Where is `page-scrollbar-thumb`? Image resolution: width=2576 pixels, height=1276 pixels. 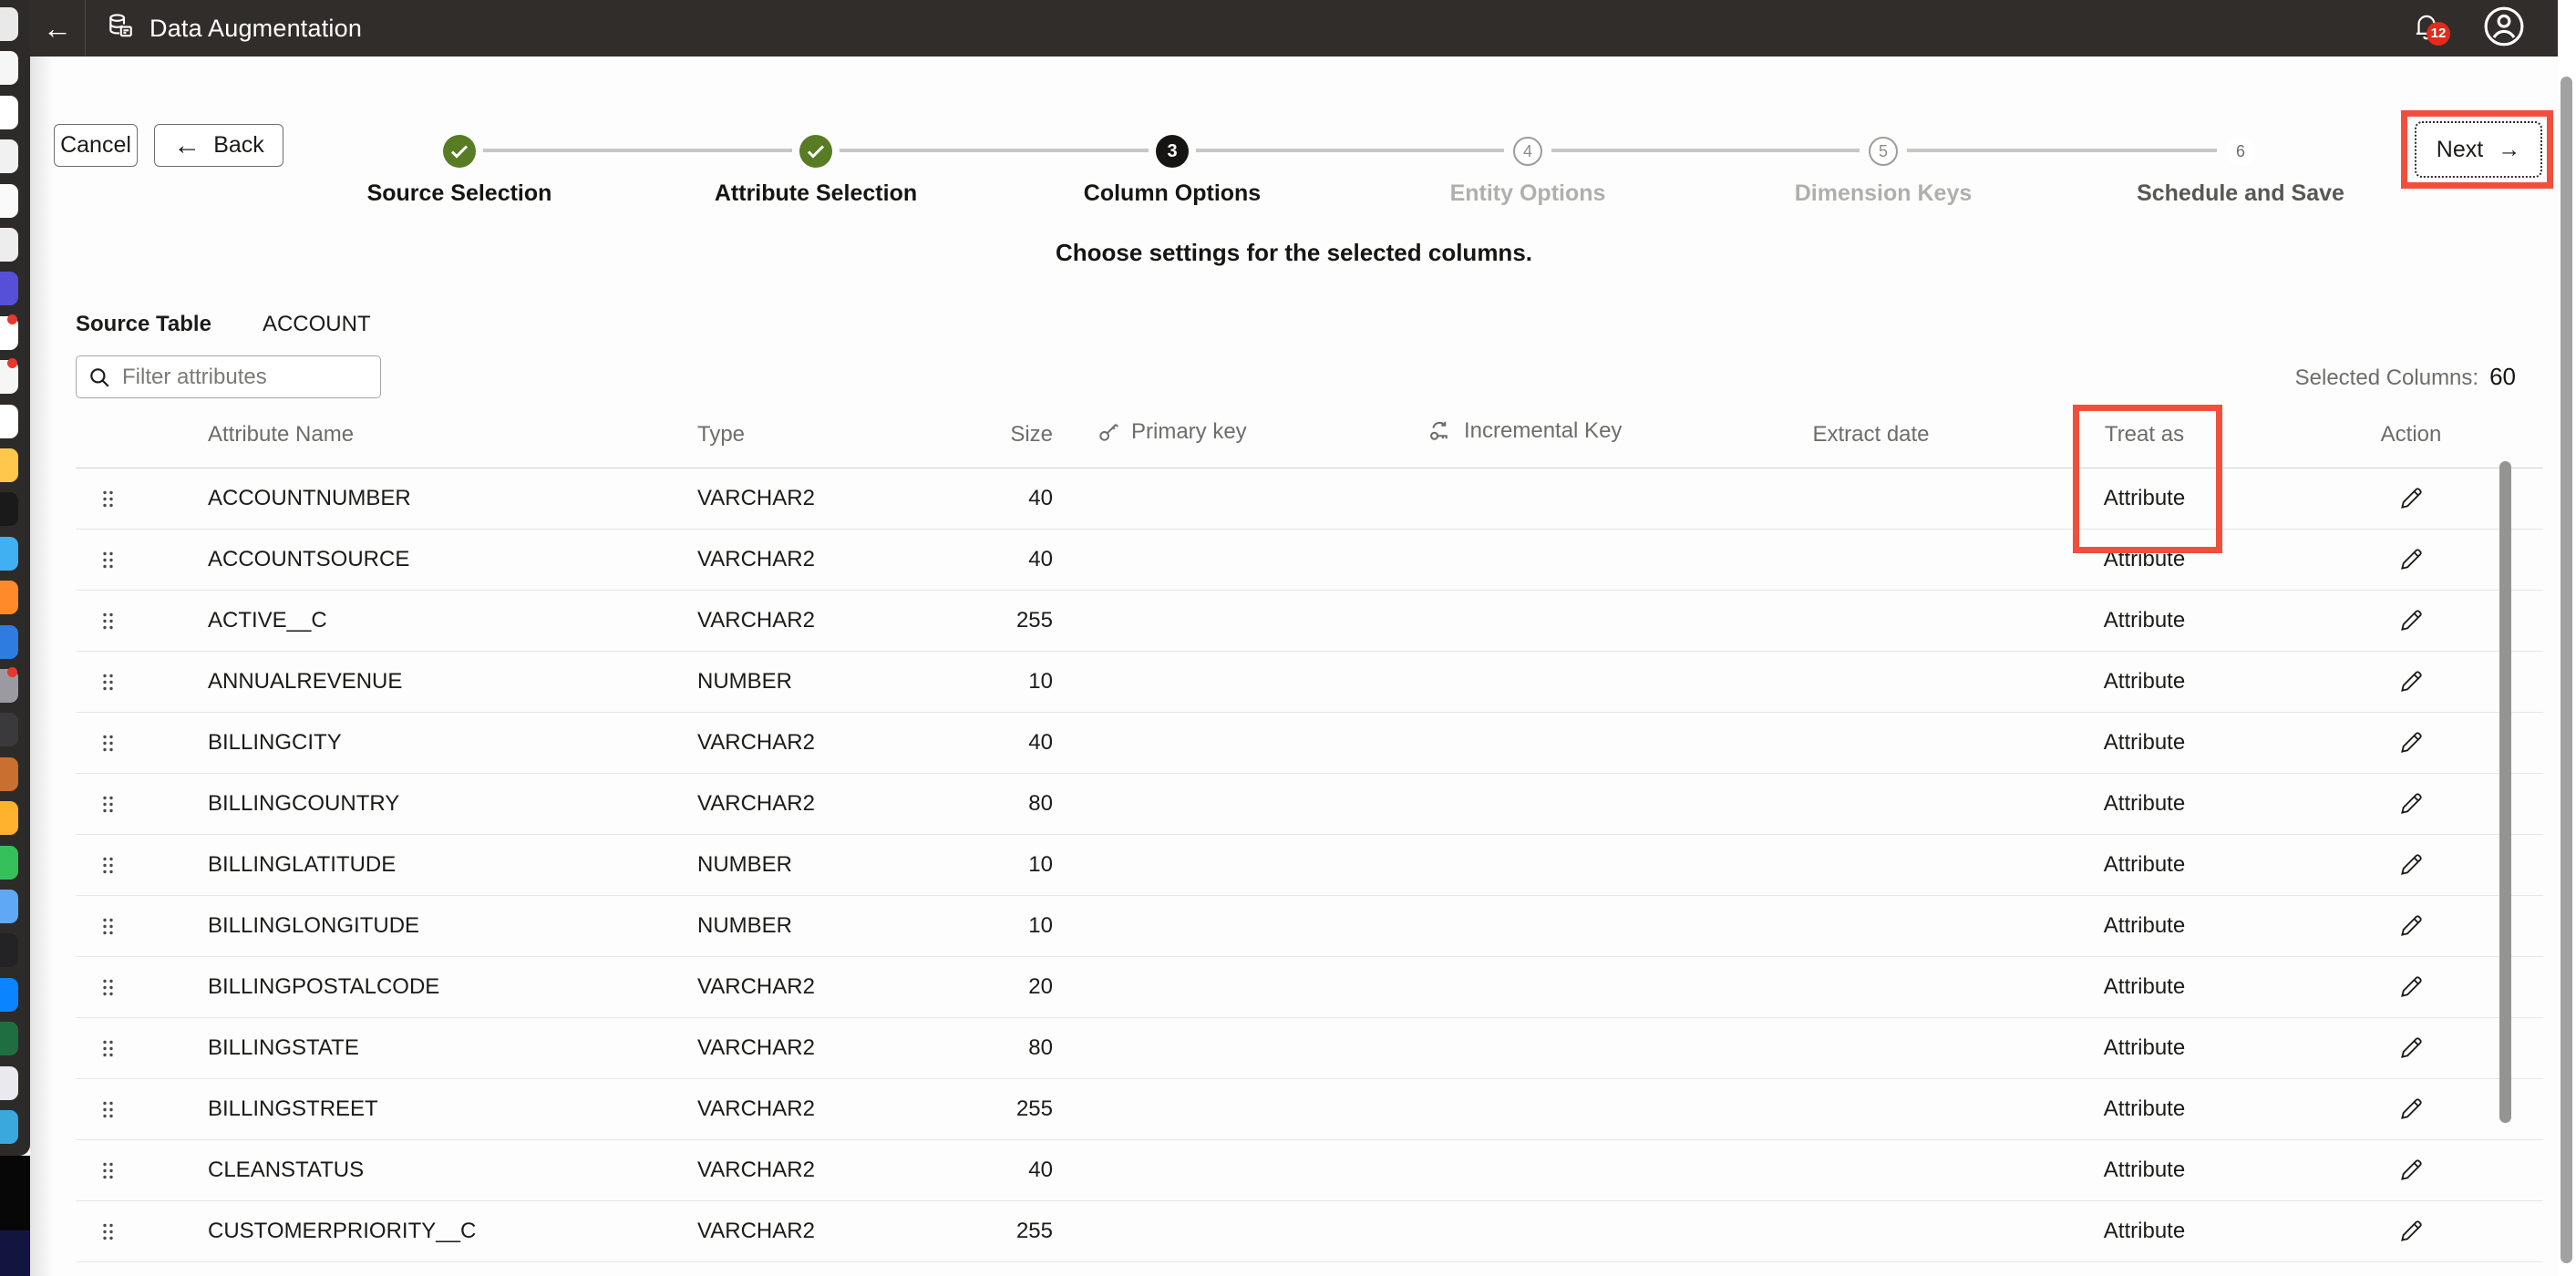 page-scrollbar-thumb is located at coordinates (2566, 670).